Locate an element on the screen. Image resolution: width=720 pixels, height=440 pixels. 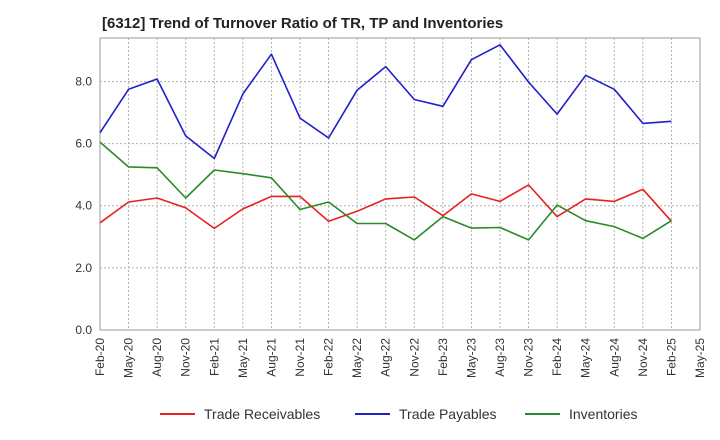
x-tick-label: Aug-24 is located at coordinates (614, 357).